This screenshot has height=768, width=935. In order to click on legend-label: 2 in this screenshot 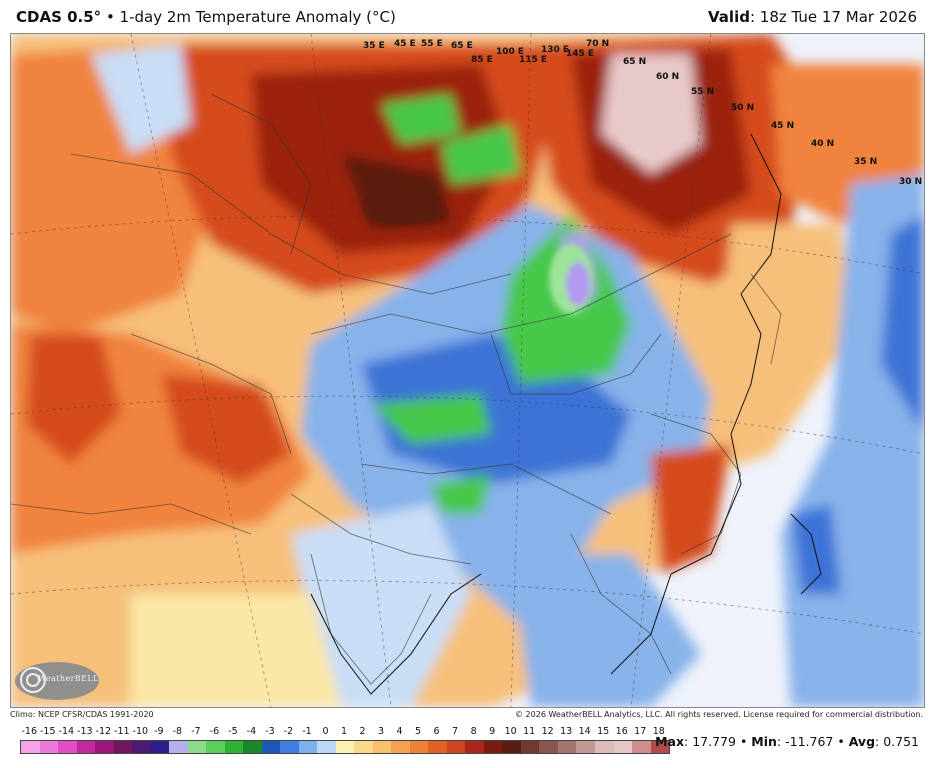, I will do `click(362, 731)`.